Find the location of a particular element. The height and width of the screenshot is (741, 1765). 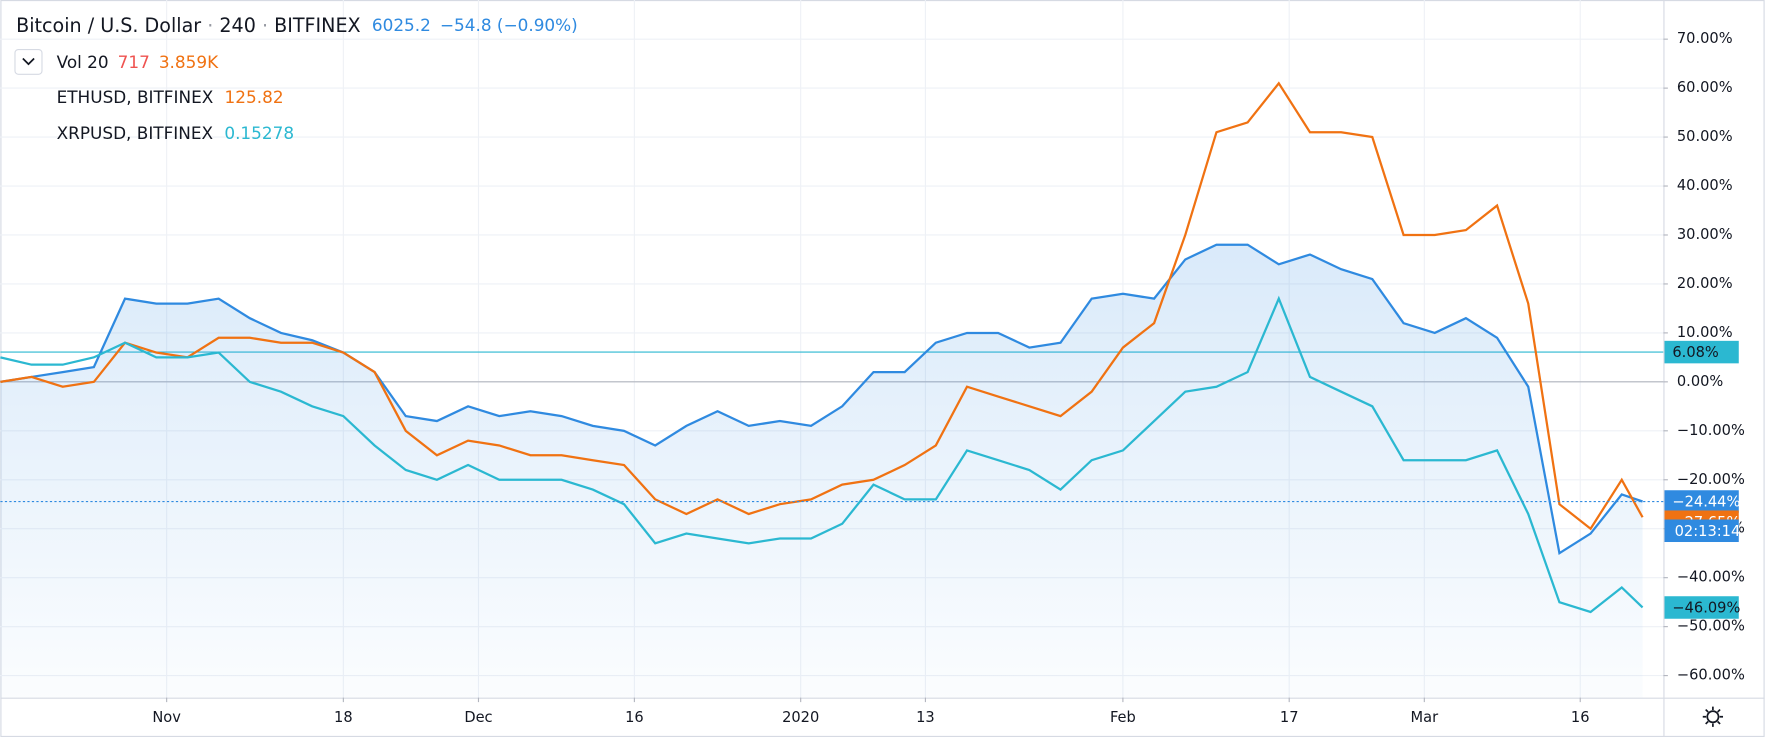

symbol: Bitcoin / U.S. Dollar is located at coordinates (108, 24).